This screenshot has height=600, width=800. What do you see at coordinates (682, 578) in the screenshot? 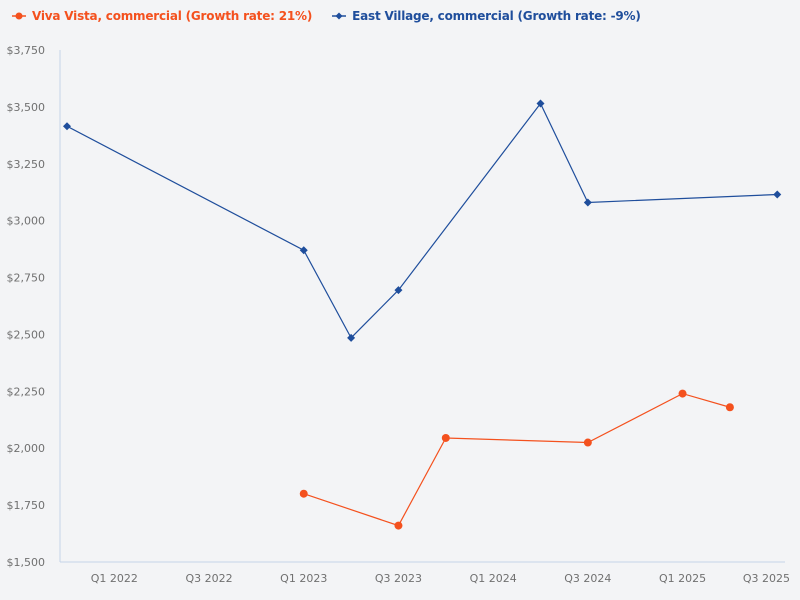
I see `x-tick-label: Q1 2025` at bounding box center [682, 578].